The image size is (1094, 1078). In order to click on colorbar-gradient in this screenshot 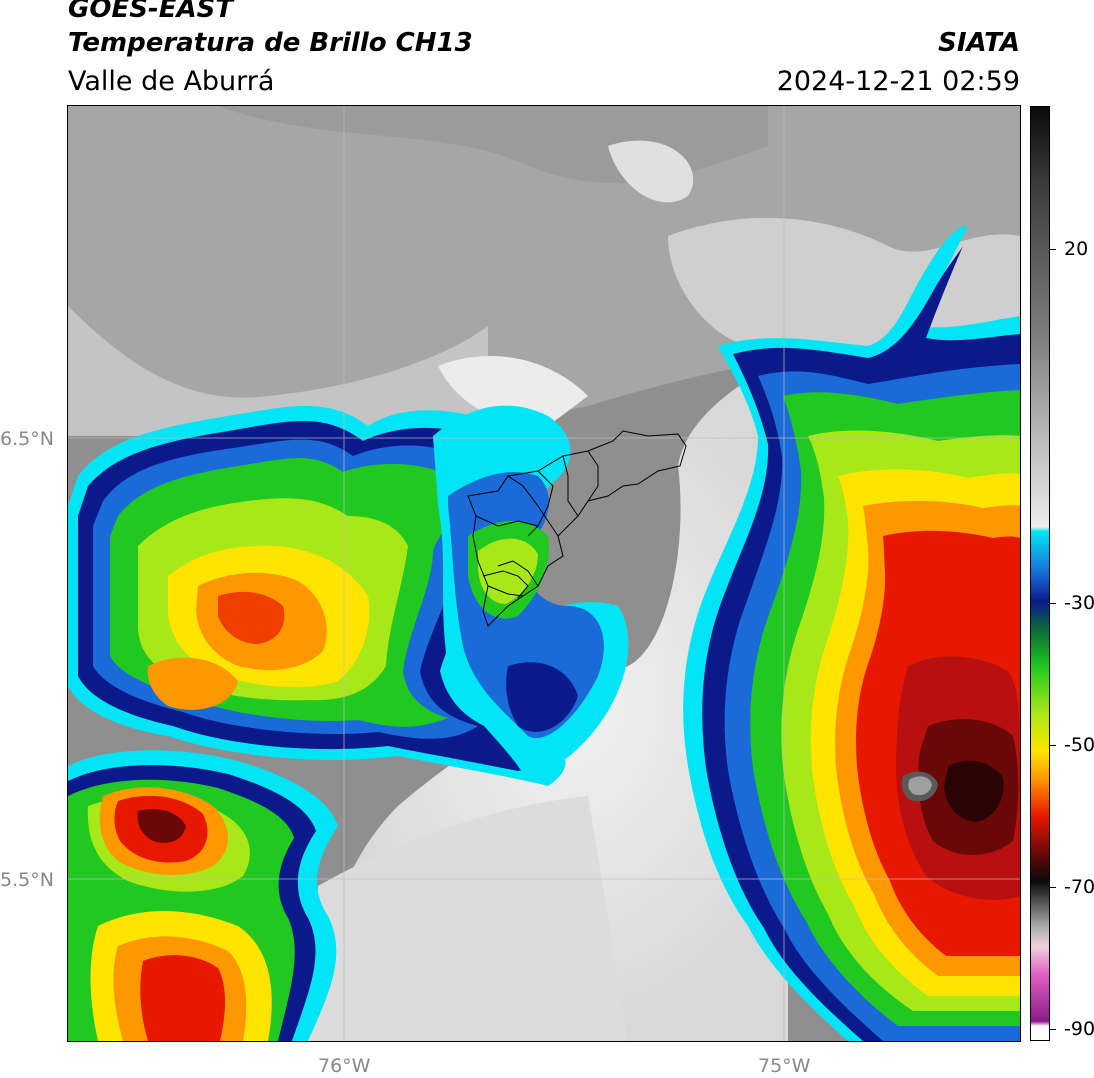, I will do `click(1040, 573)`.